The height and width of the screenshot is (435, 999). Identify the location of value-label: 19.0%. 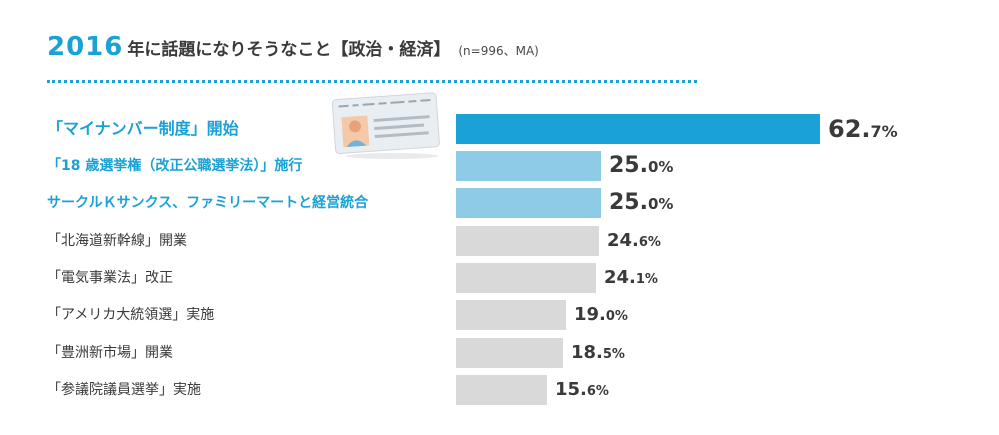
(601, 315).